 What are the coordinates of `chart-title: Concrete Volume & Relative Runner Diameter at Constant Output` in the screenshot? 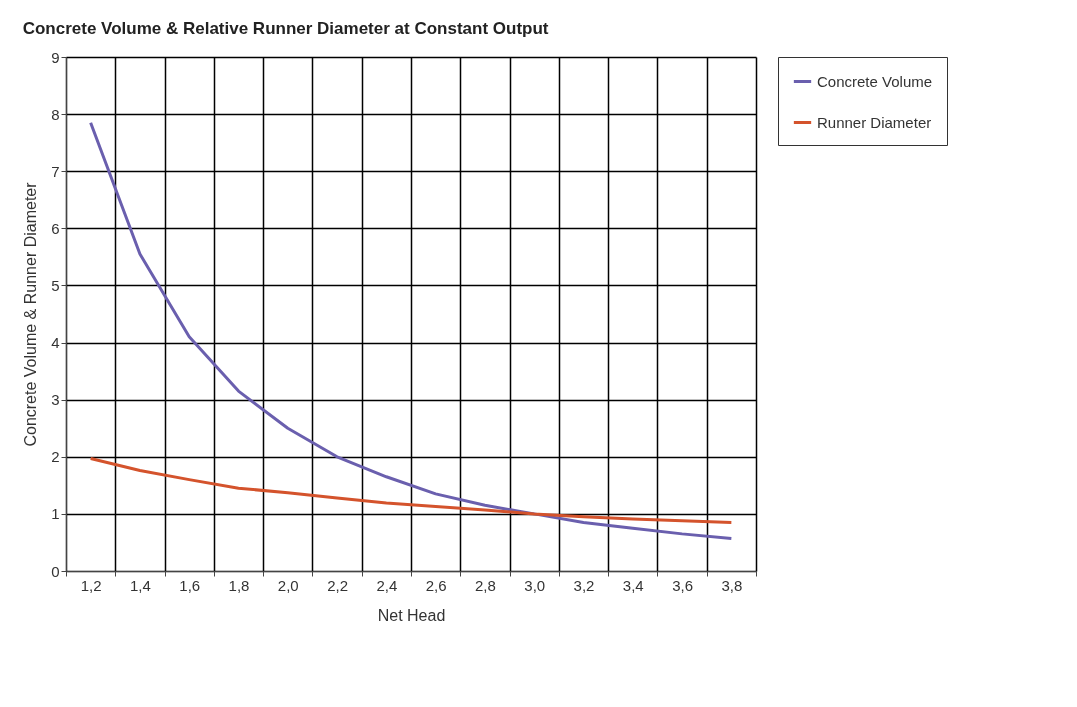 It's located at (285, 28).